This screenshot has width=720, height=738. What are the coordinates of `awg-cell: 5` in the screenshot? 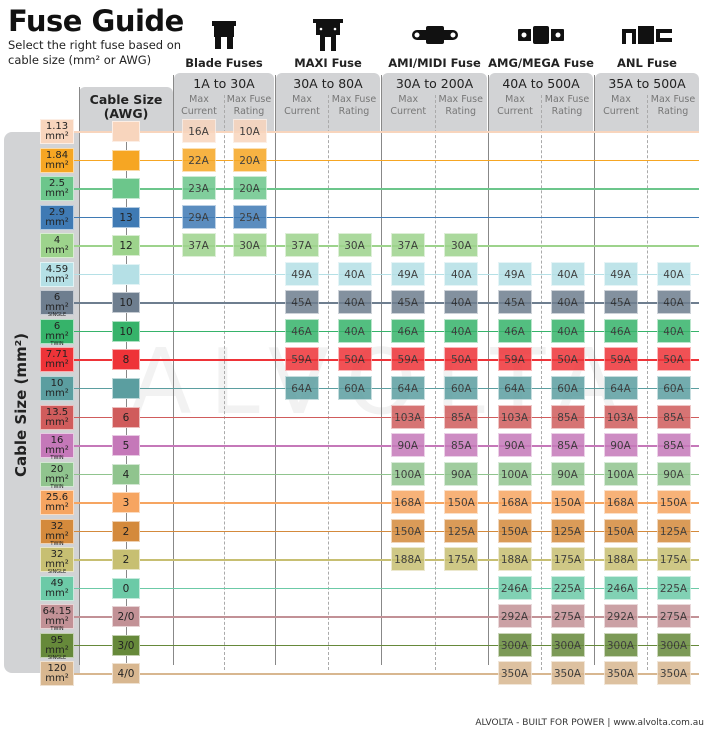 It's located at (126, 446).